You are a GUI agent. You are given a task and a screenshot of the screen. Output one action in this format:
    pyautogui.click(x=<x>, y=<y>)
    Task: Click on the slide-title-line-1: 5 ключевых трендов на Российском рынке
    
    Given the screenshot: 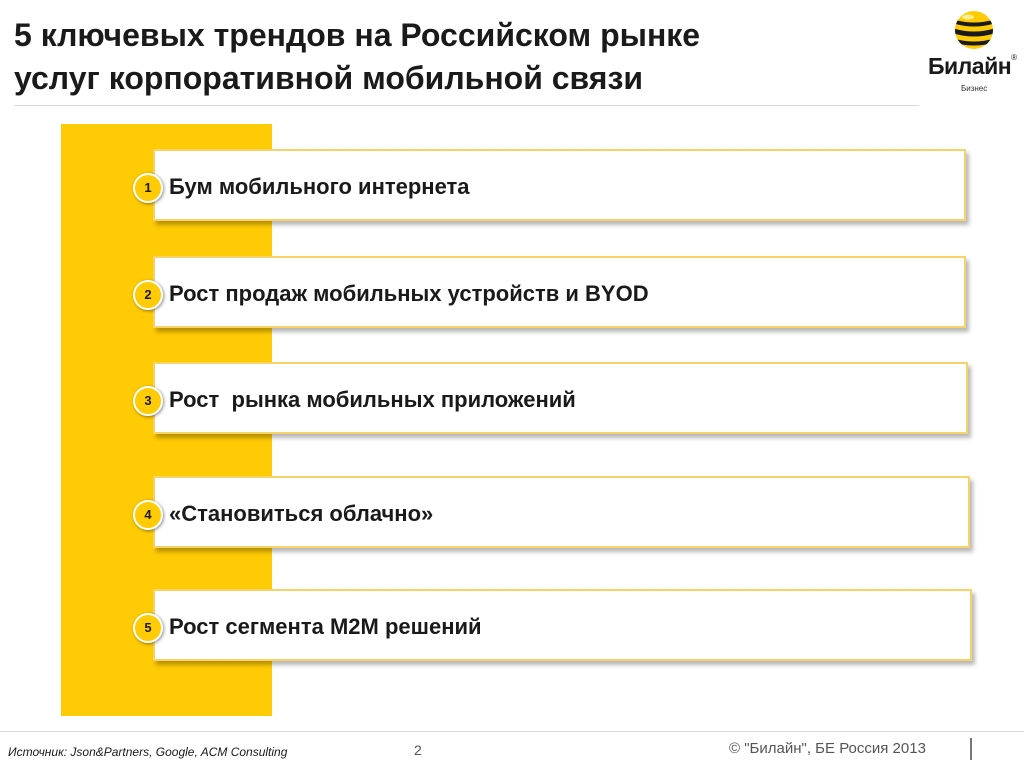 What is the action you would take?
    pyautogui.click(x=357, y=35)
    